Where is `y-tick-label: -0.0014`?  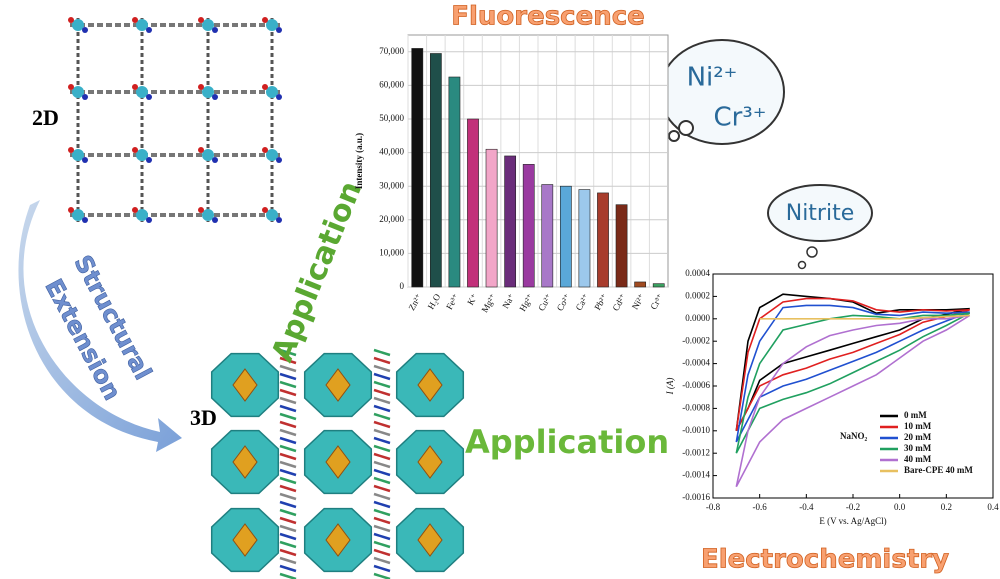 y-tick-label: -0.0014 is located at coordinates (696, 475).